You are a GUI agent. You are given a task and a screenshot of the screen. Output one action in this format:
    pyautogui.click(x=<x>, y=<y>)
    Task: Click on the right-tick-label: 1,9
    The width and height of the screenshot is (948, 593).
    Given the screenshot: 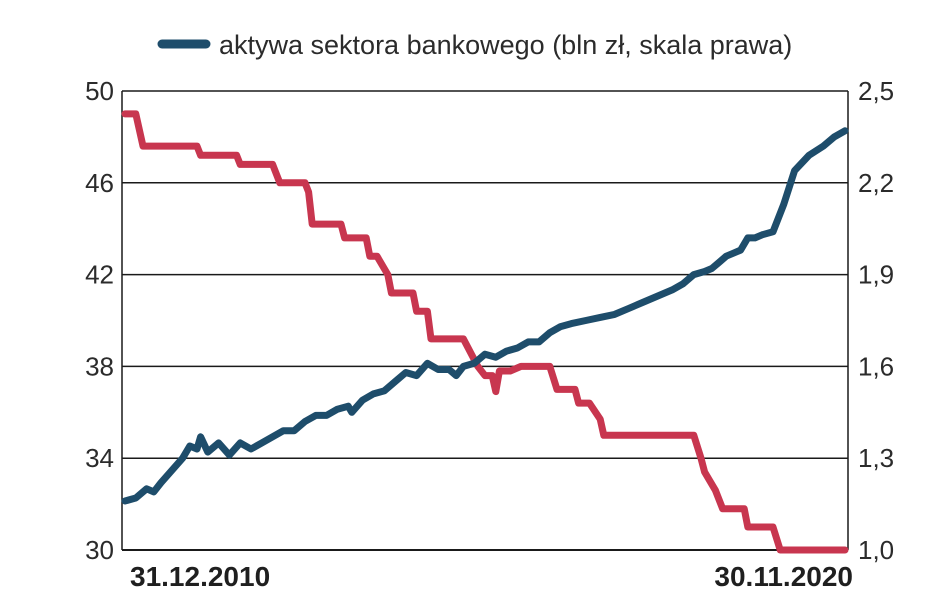 What is the action you would take?
    pyautogui.click(x=876, y=275)
    